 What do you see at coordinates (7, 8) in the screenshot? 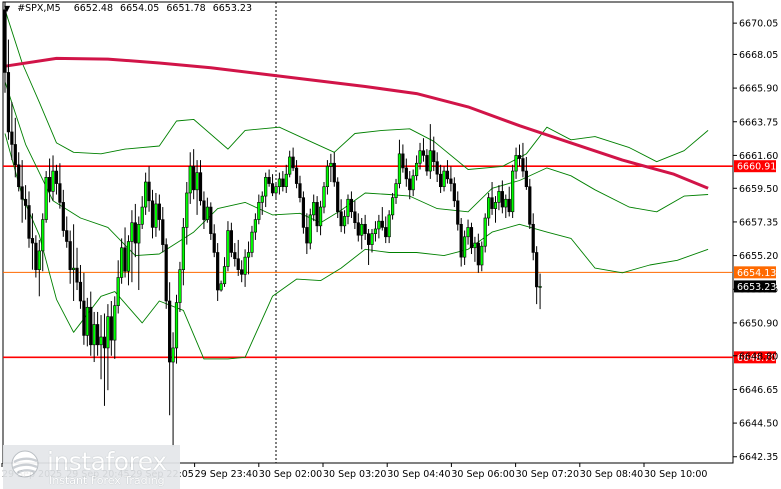
I see `chevron-down-icon: ▼` at bounding box center [7, 8].